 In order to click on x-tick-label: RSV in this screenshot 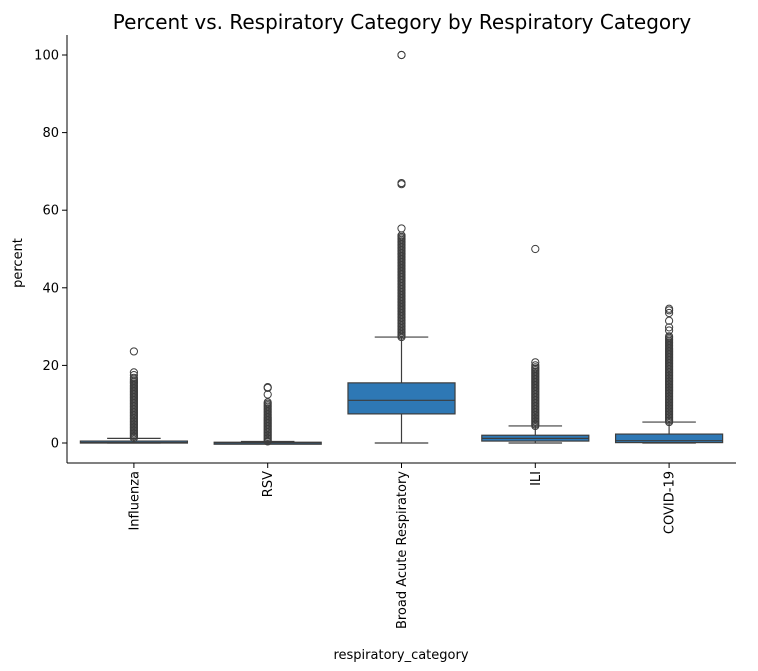, I will do `click(268, 484)`.